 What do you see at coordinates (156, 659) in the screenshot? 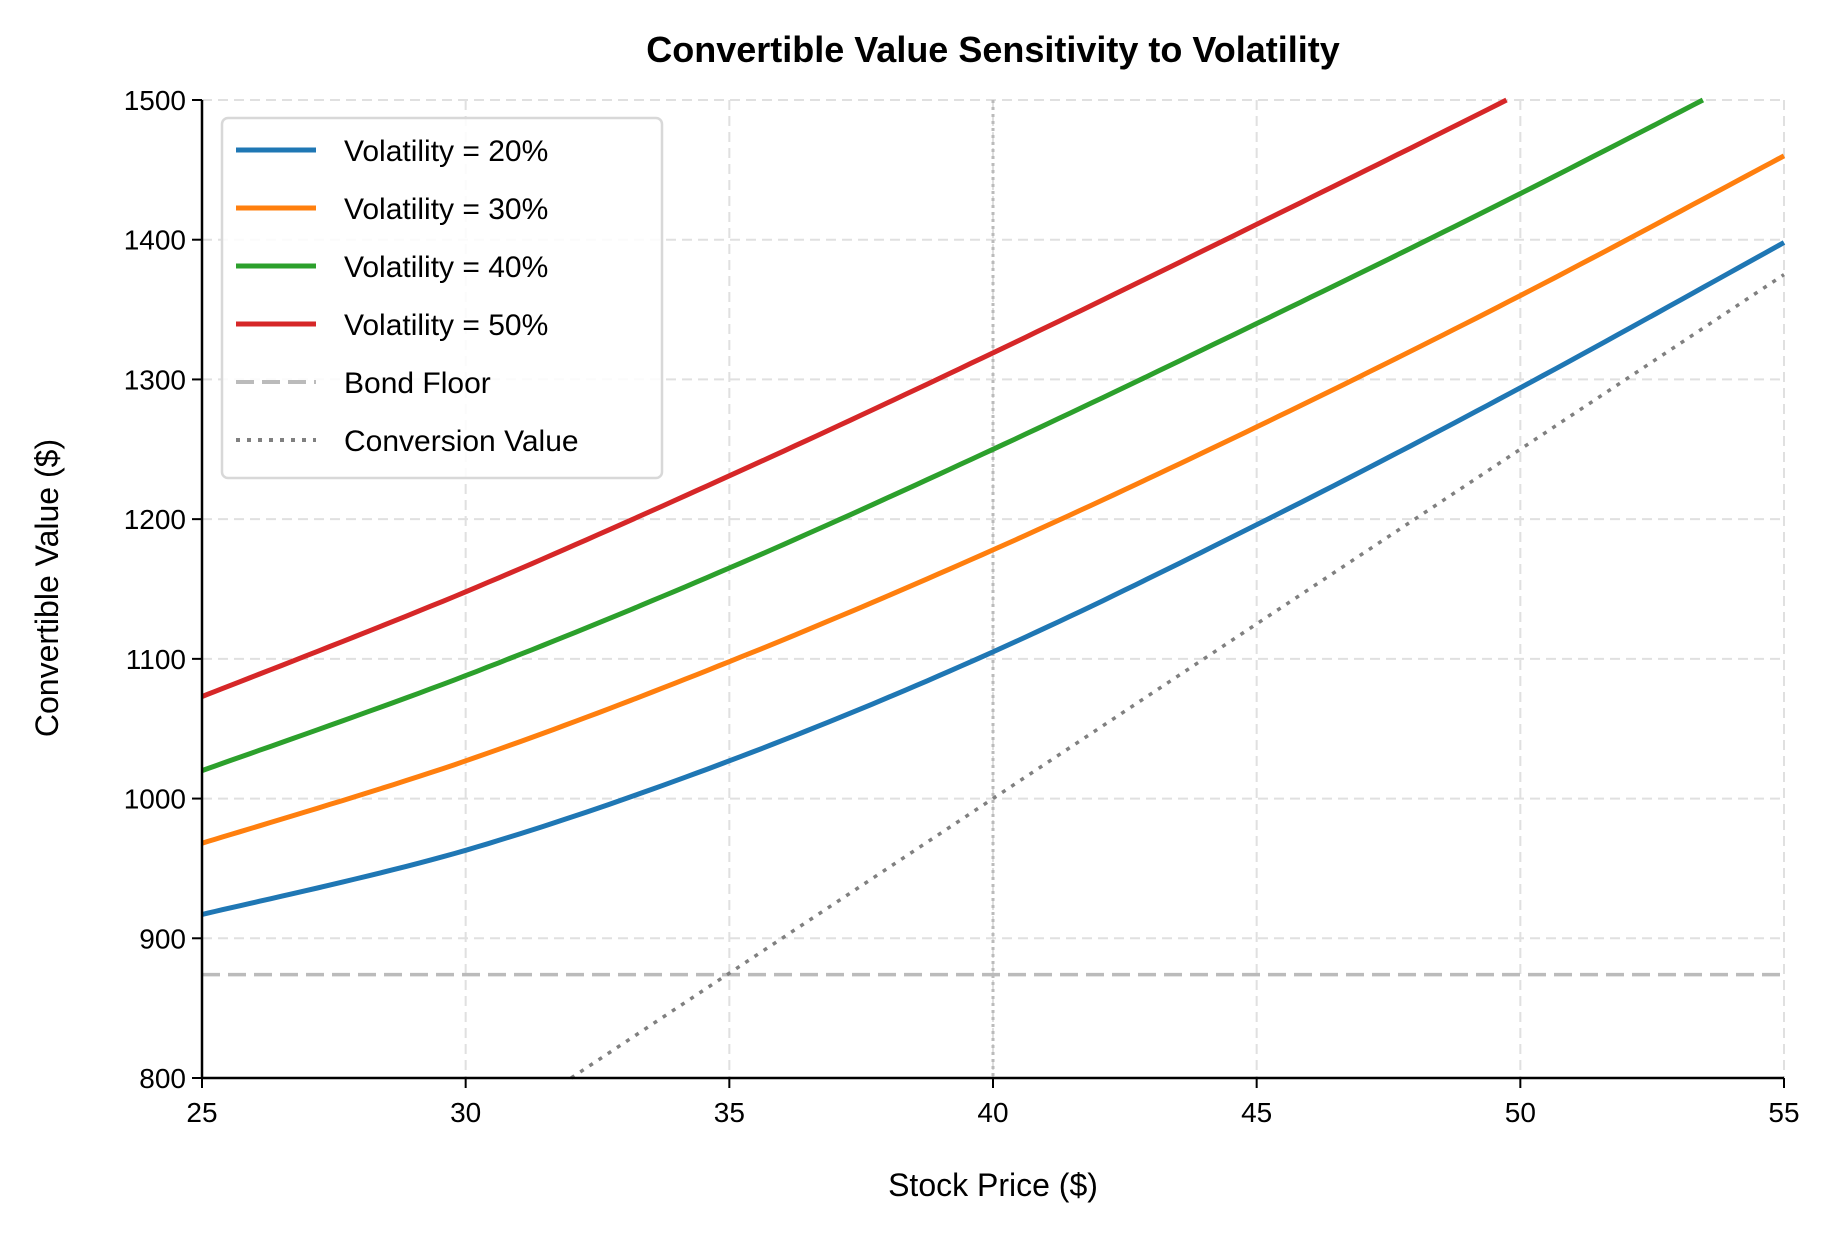
I see `y-tick-label: 1100` at bounding box center [156, 659].